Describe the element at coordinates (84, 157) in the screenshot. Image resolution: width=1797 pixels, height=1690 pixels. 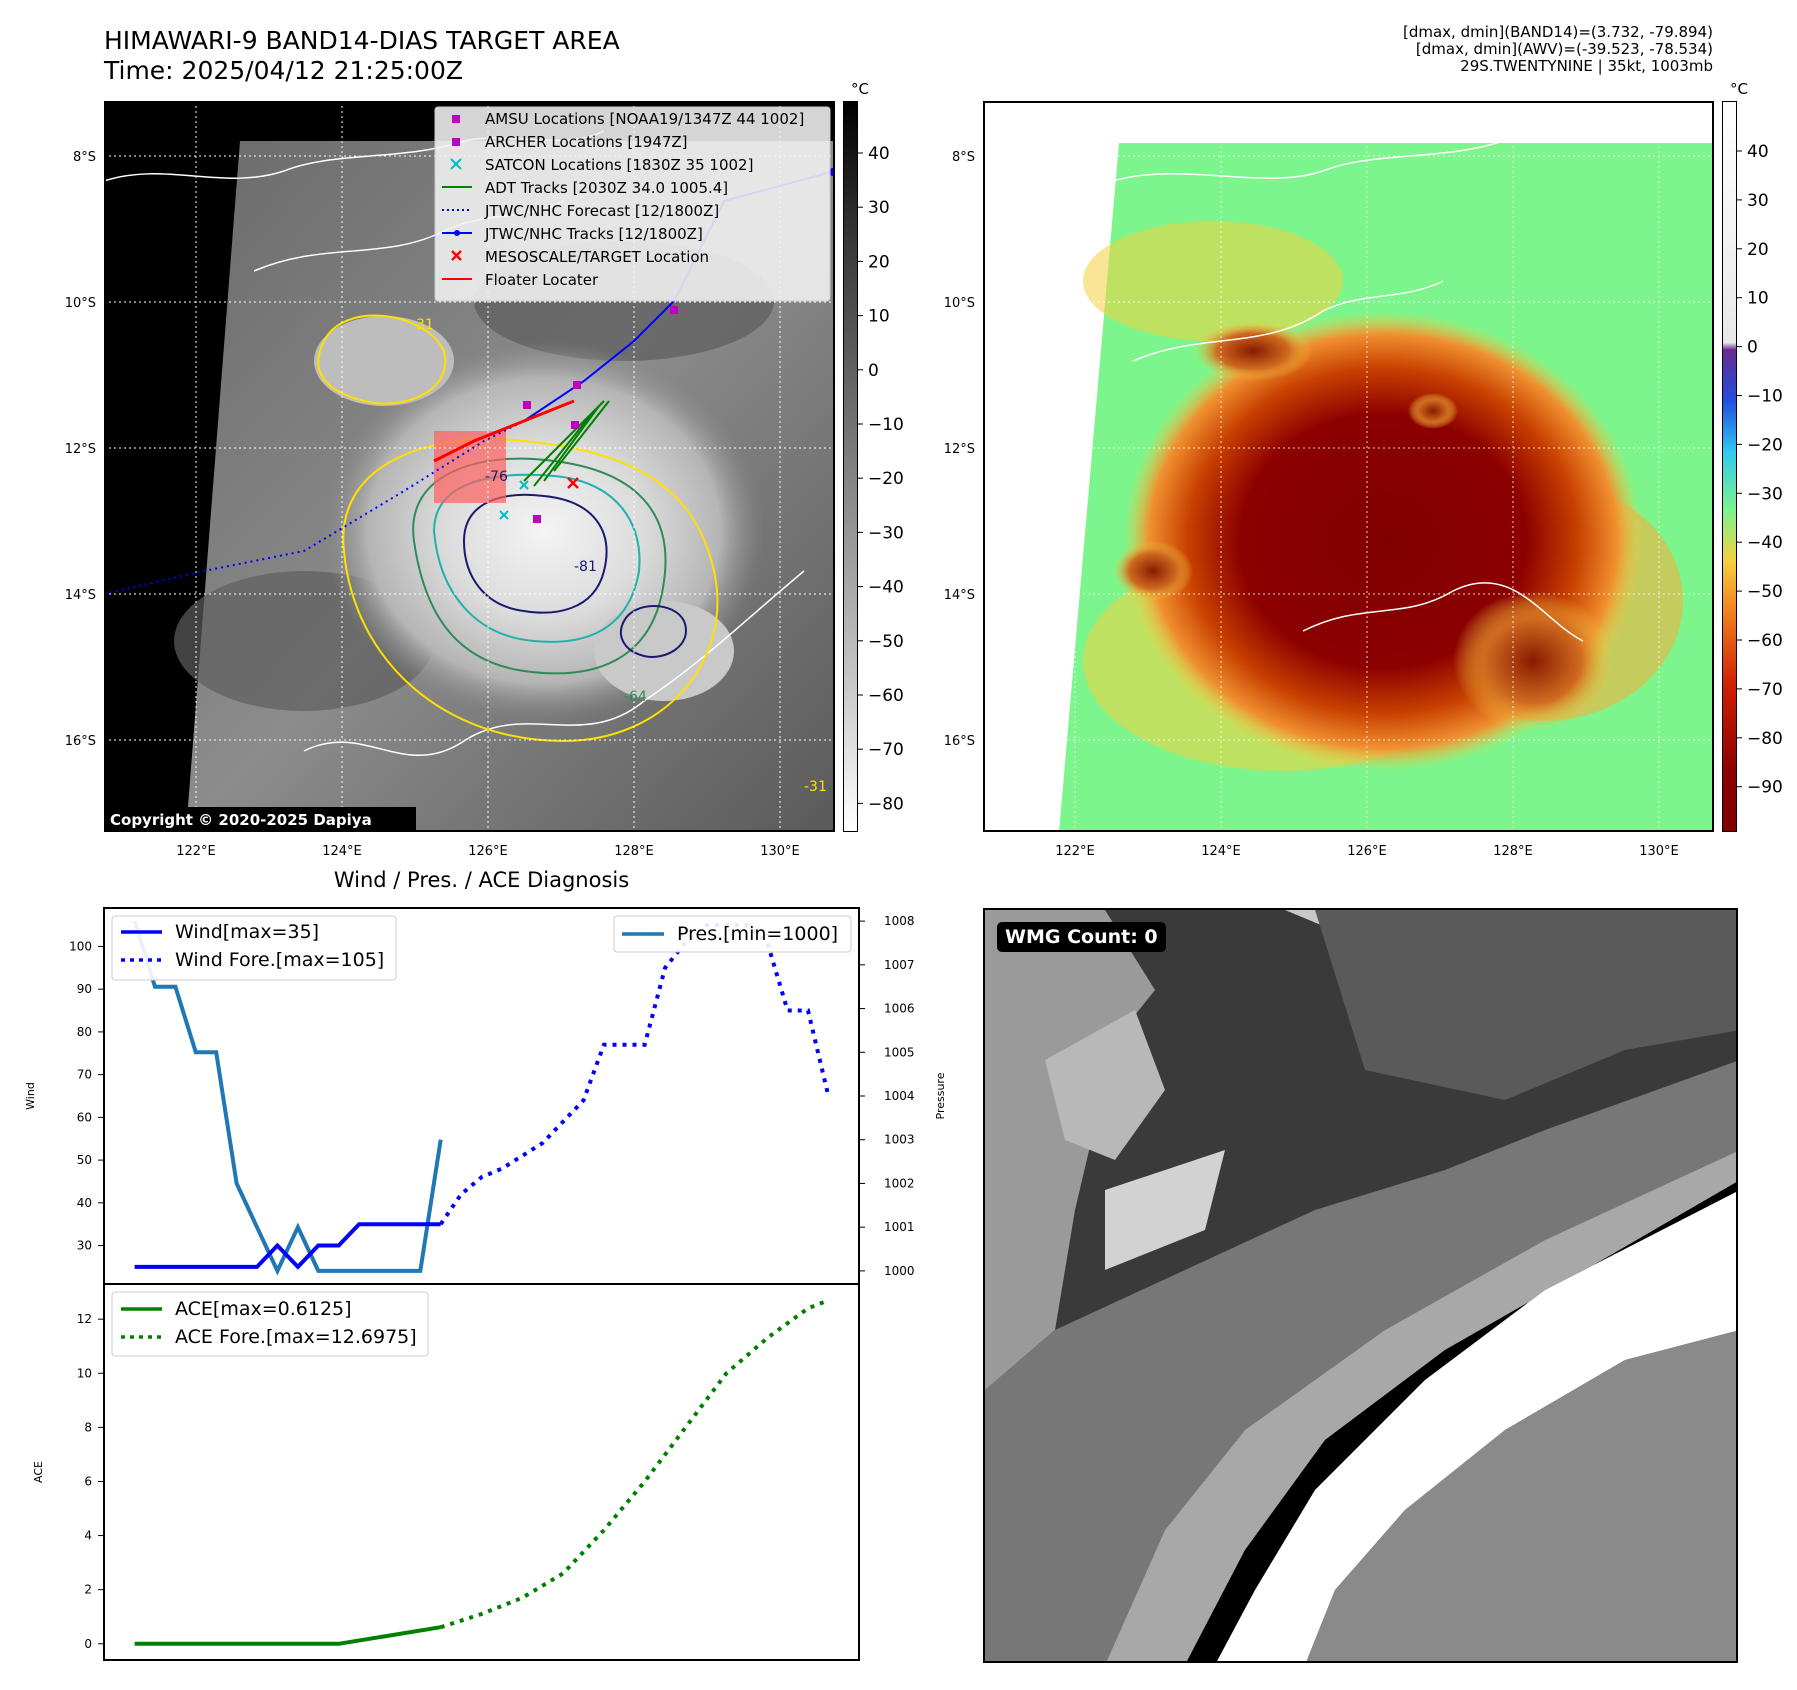
I see `ir-lat-tick-label: 8°S` at that location.